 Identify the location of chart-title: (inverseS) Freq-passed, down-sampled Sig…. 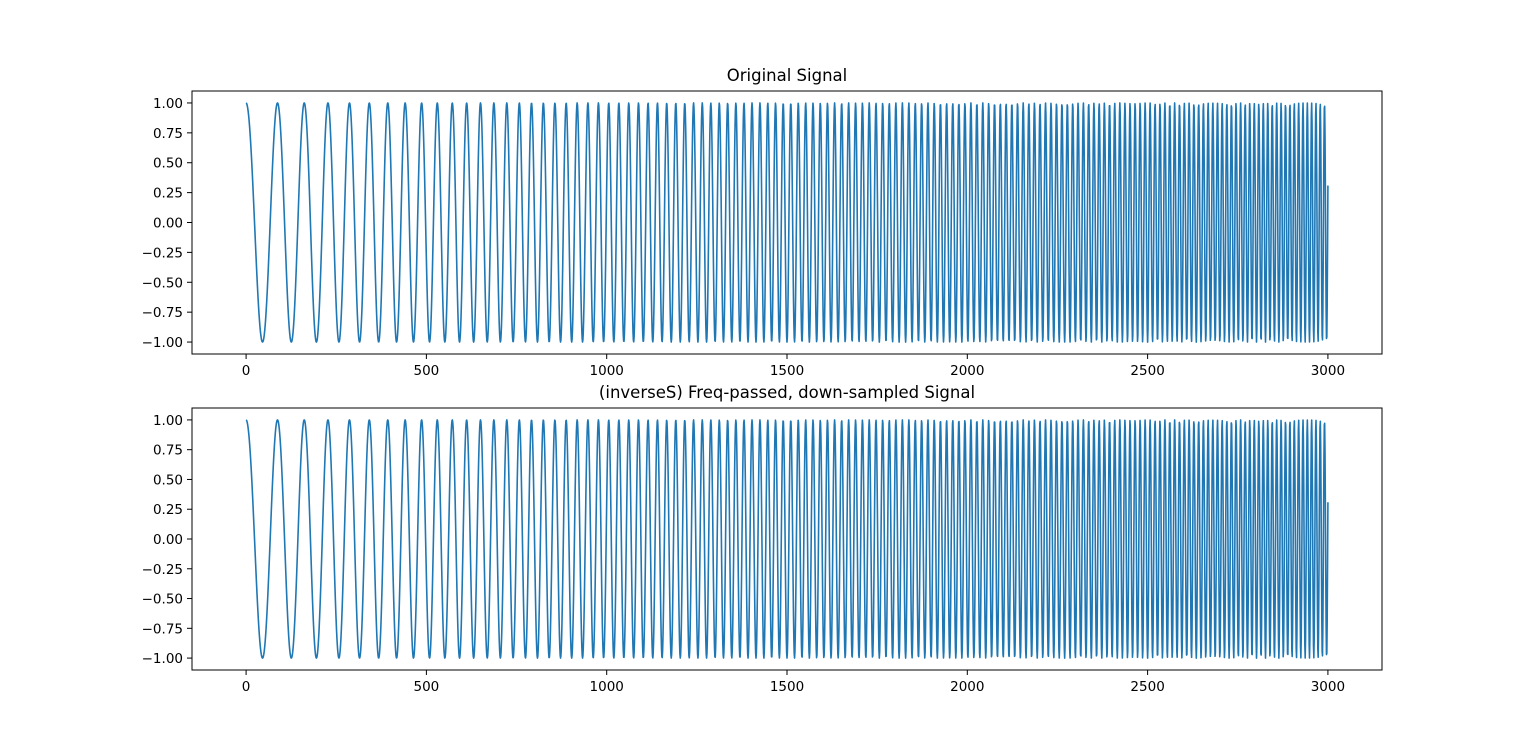
(787, 392).